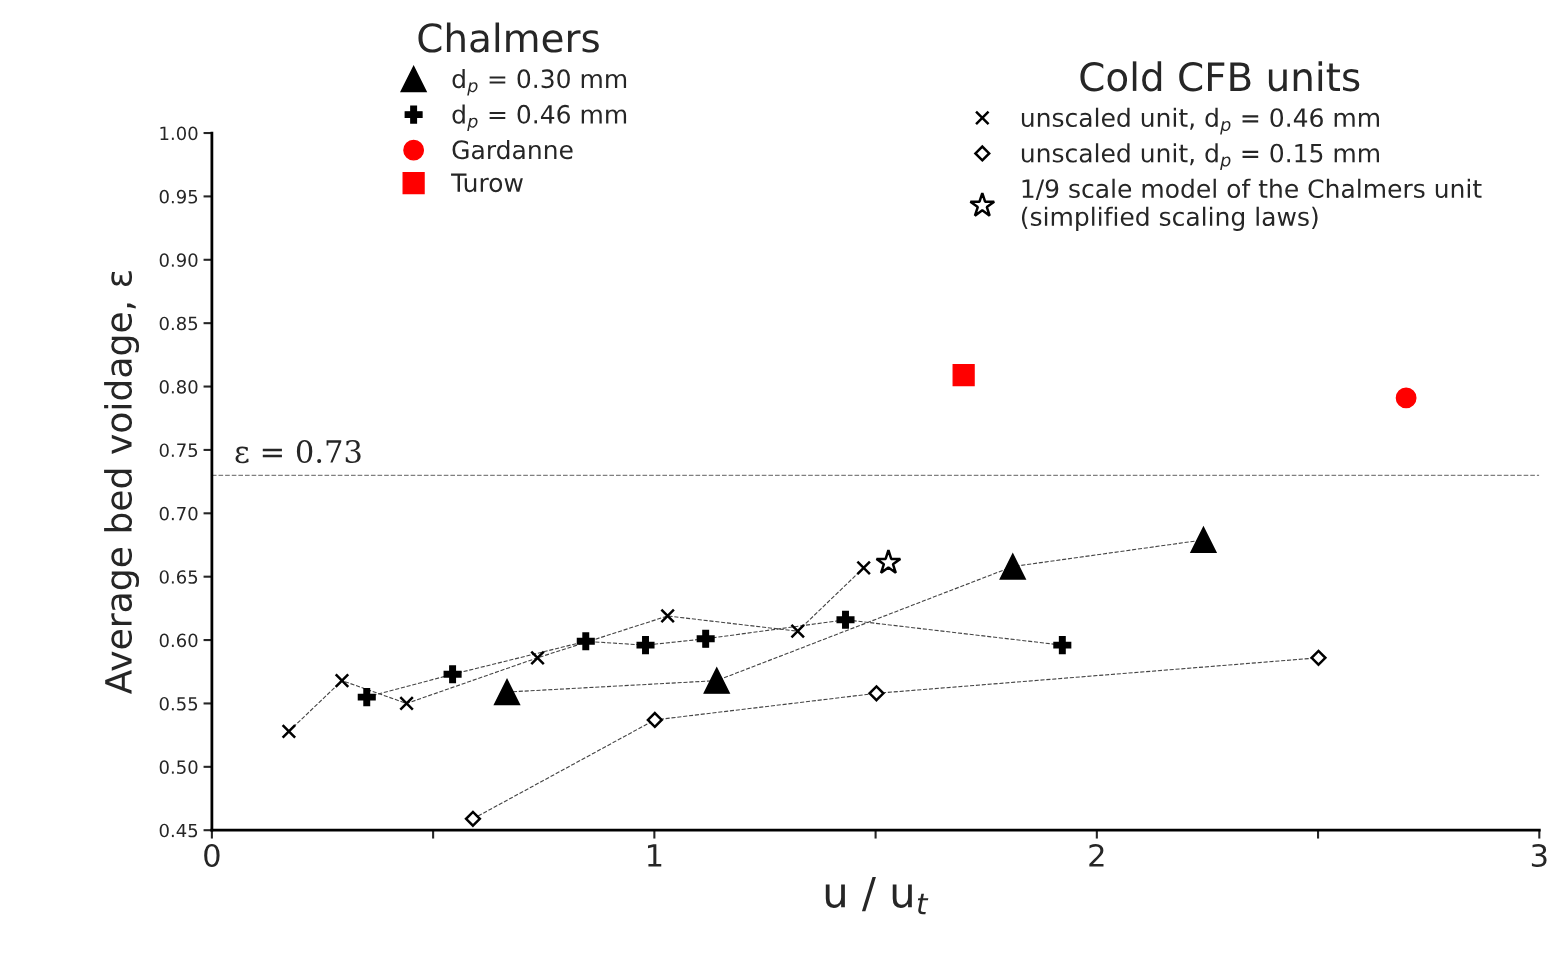  What do you see at coordinates (539, 82) in the screenshot?
I see `legend-label: d$_{p}$ = 0.30 mm` at bounding box center [539, 82].